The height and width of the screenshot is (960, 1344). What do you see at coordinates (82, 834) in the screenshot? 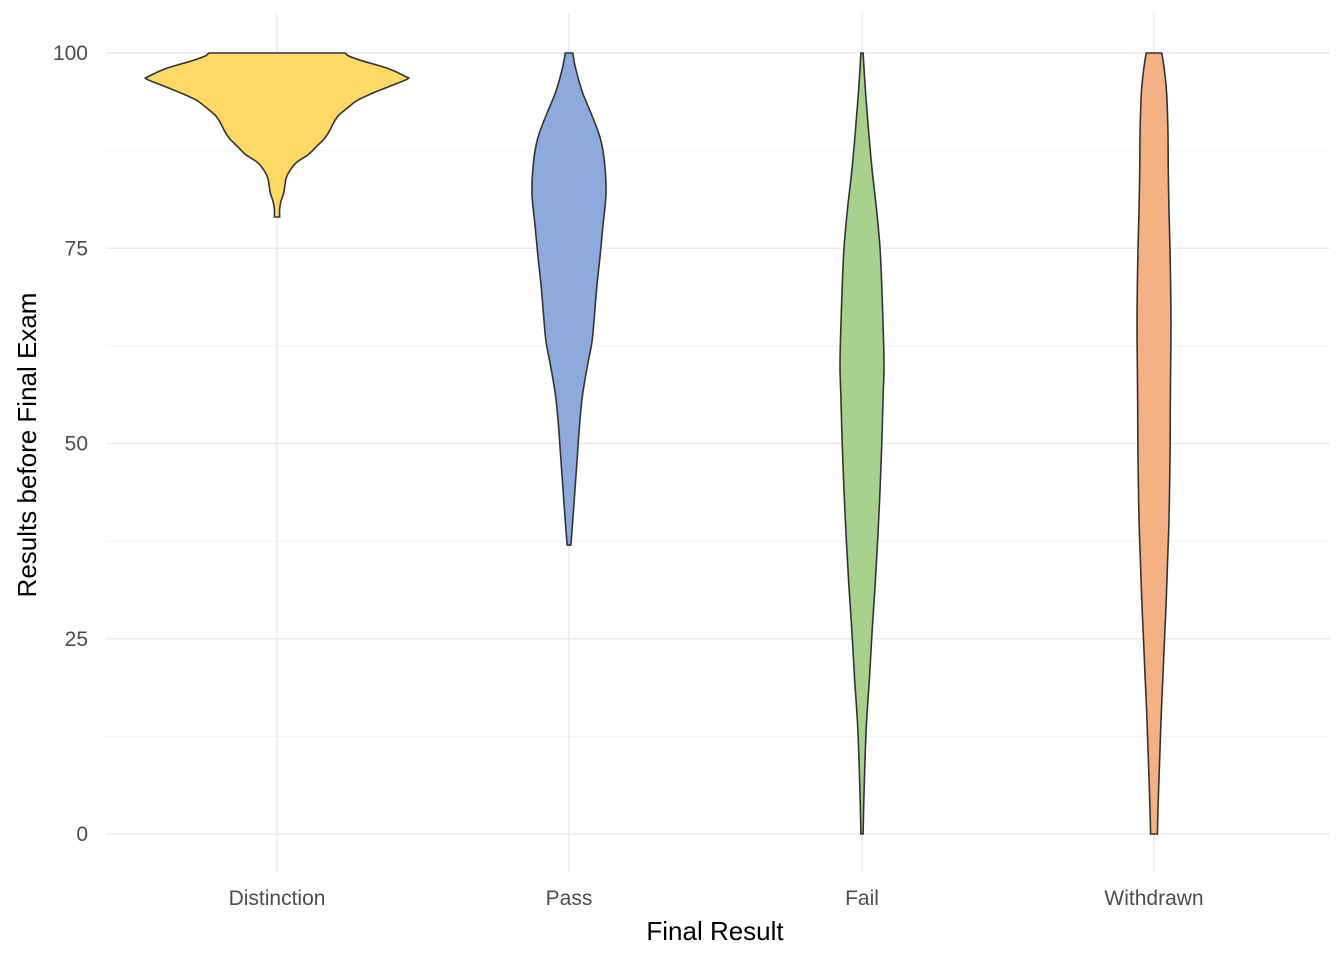
I see `y-tick-label: 0` at bounding box center [82, 834].